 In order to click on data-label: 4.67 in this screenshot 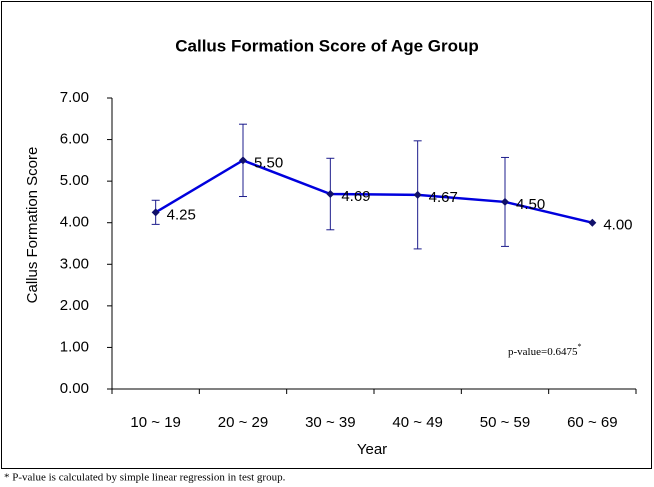, I will do `click(443, 197)`.